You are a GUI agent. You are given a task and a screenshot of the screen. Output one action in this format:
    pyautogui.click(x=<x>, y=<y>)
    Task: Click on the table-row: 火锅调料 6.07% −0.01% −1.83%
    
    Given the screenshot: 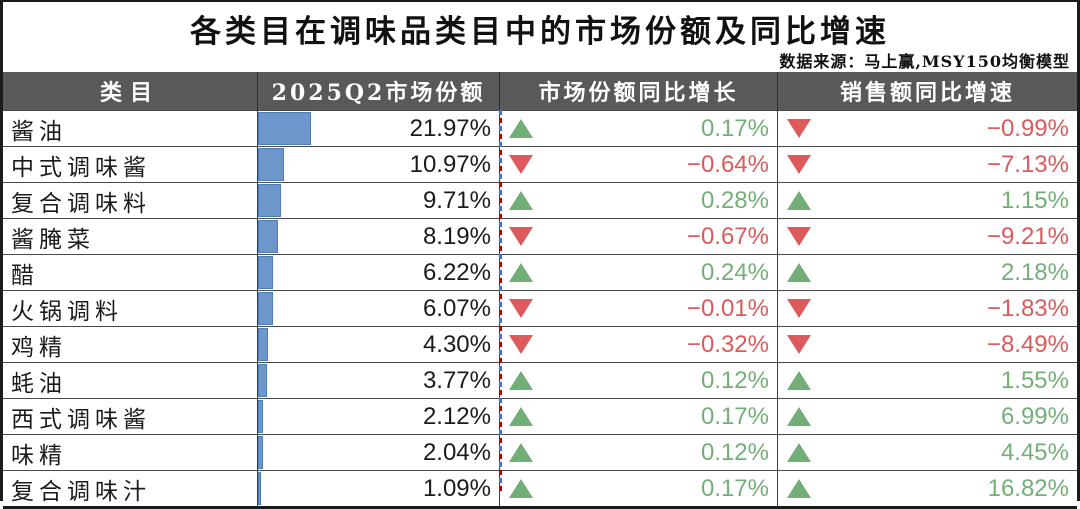 What is the action you would take?
    pyautogui.click(x=540, y=308)
    